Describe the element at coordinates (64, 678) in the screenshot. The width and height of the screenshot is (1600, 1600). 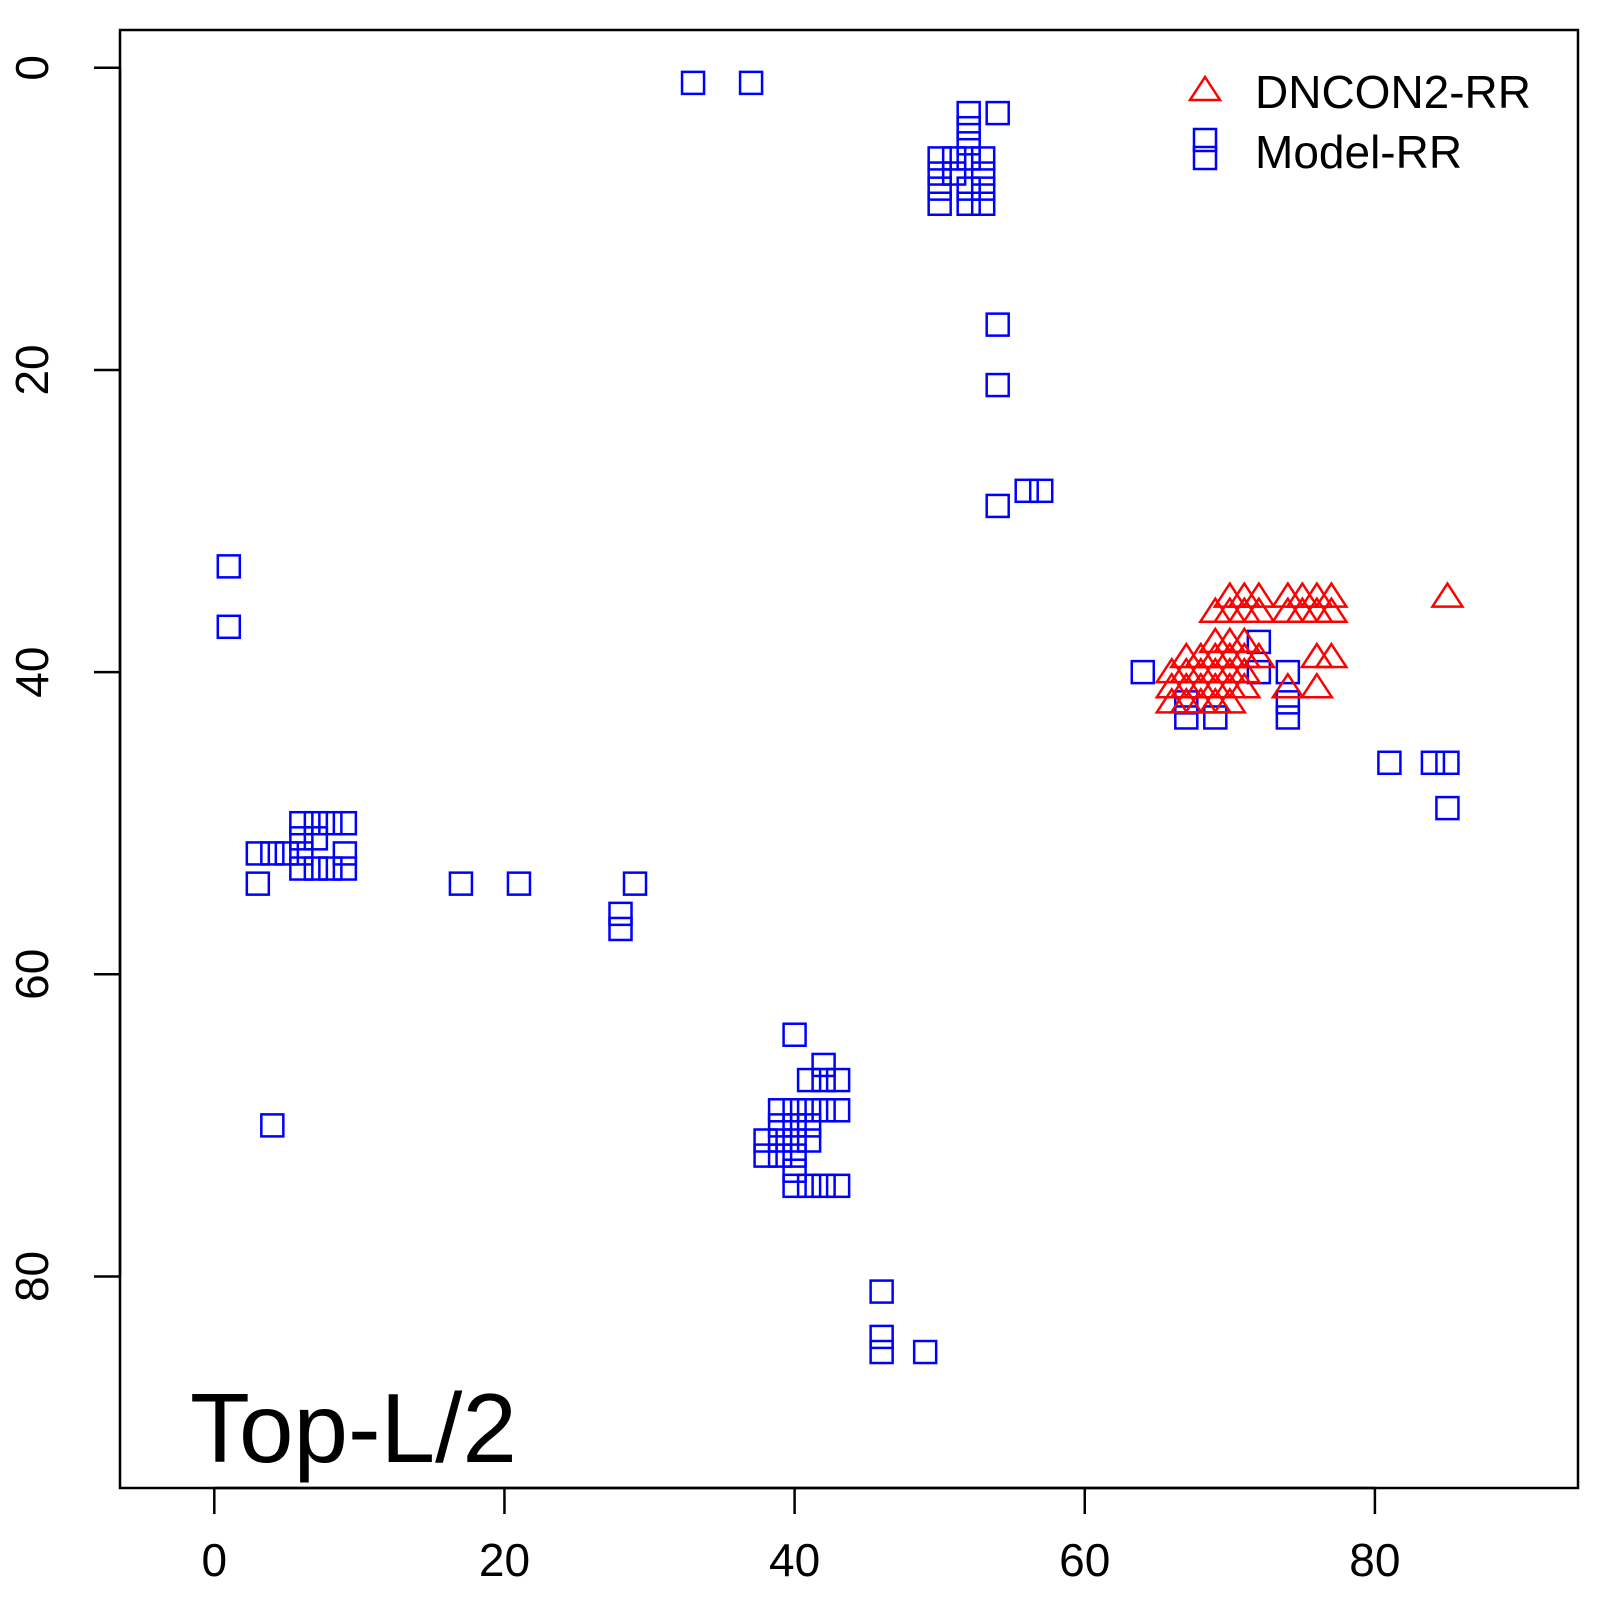
I see `y-axis: 0 20 40 60 80` at that location.